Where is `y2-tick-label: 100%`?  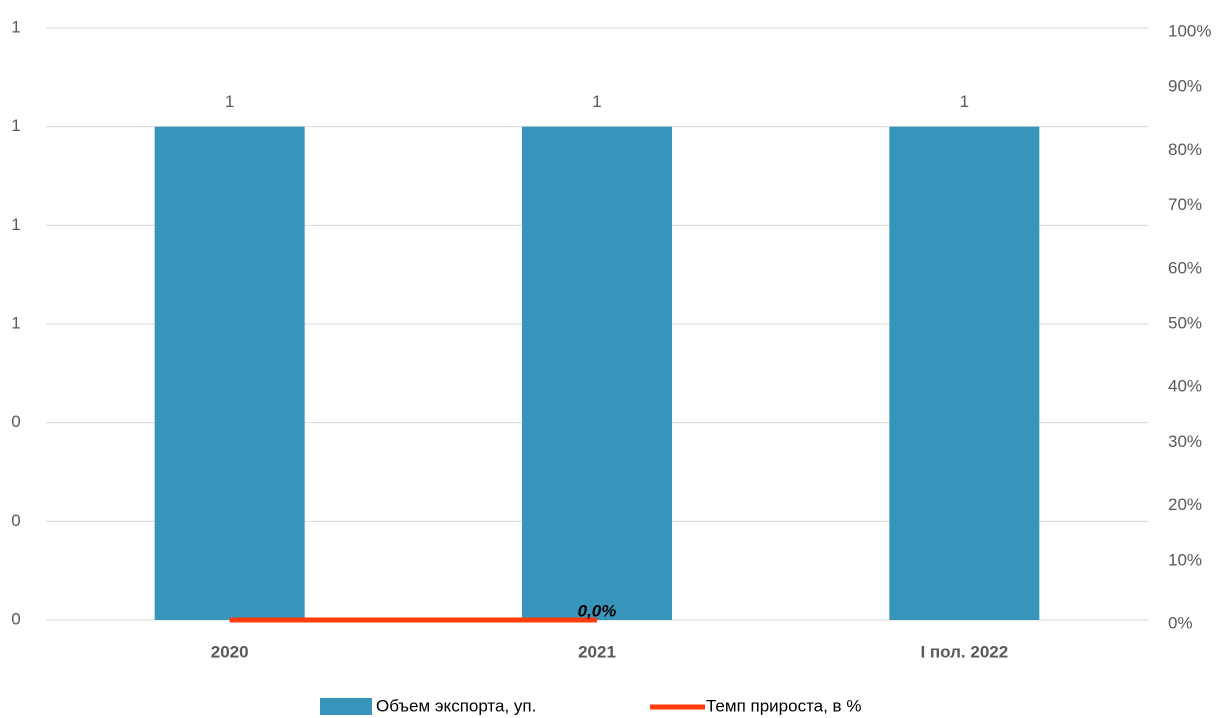 y2-tick-label: 100% is located at coordinates (1189, 30).